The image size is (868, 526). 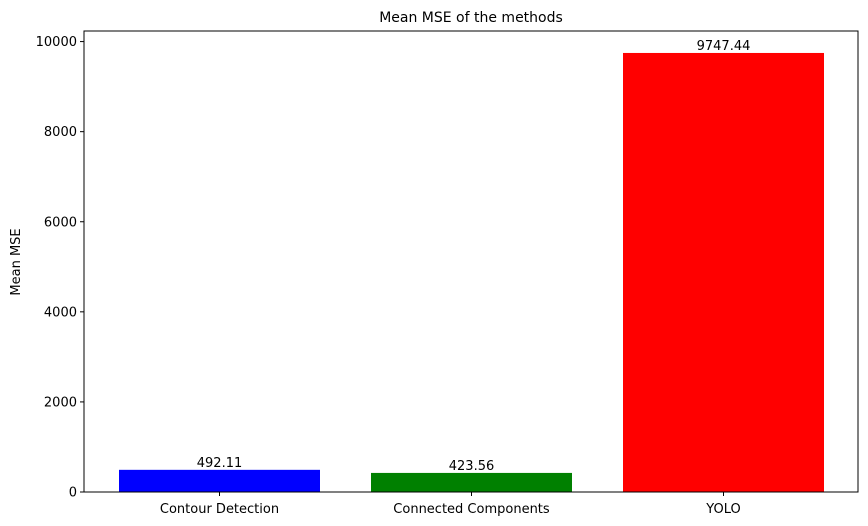 I want to click on y-axis-label: Mean MSE, so click(x=16, y=261).